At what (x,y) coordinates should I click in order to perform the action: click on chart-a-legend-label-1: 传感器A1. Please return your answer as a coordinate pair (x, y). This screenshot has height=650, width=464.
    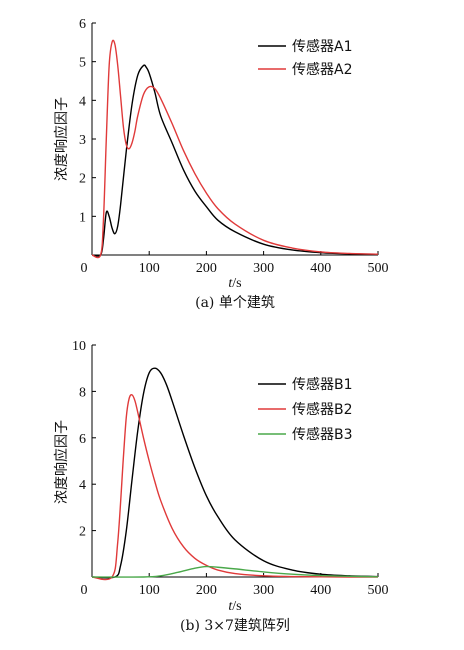
    Looking at the image, I should click on (322, 46).